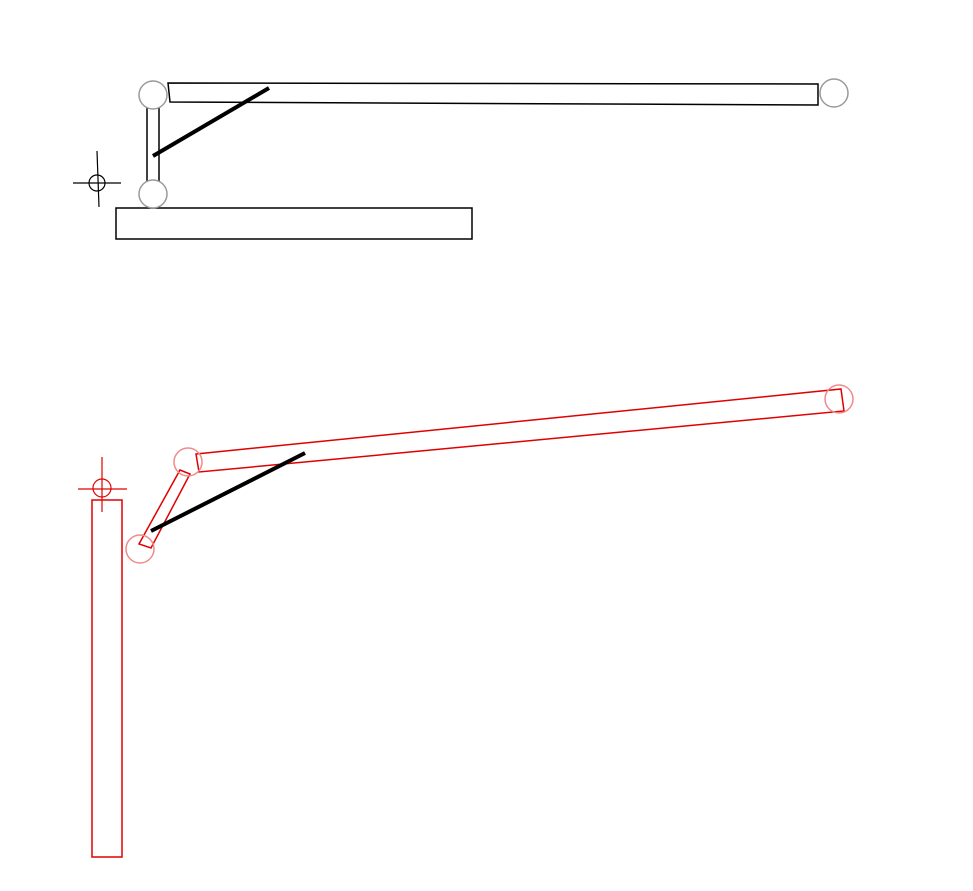  What do you see at coordinates (97, 179) in the screenshot?
I see `reference-crosshair-icon` at bounding box center [97, 179].